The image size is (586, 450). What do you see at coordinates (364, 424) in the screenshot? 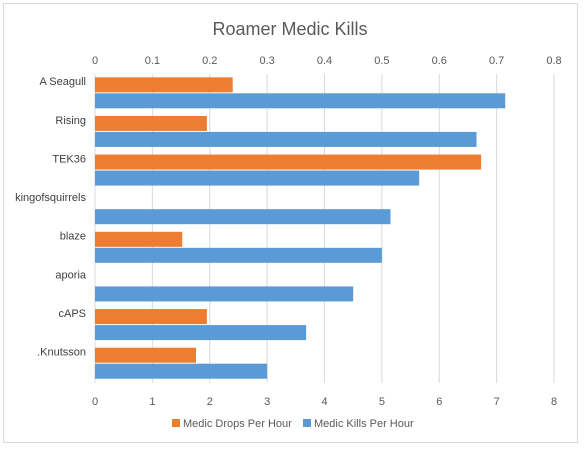
I see `legend-label: Medic Kills Per Hour` at bounding box center [364, 424].